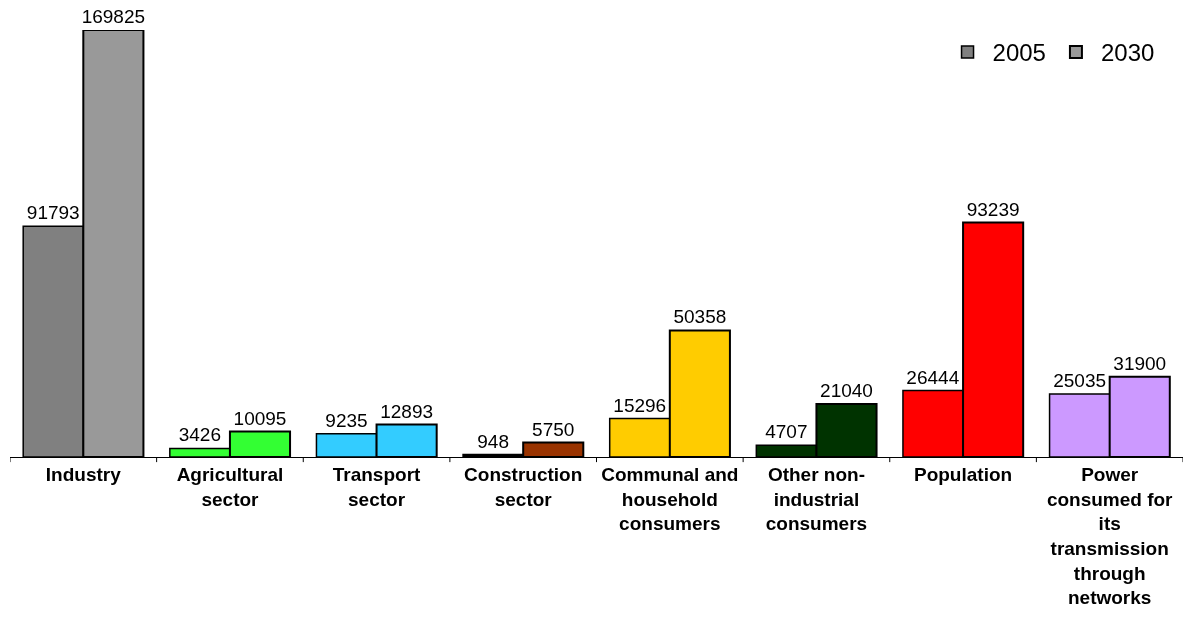 The height and width of the screenshot is (627, 1188). I want to click on data-label: 31900, so click(1140, 363).